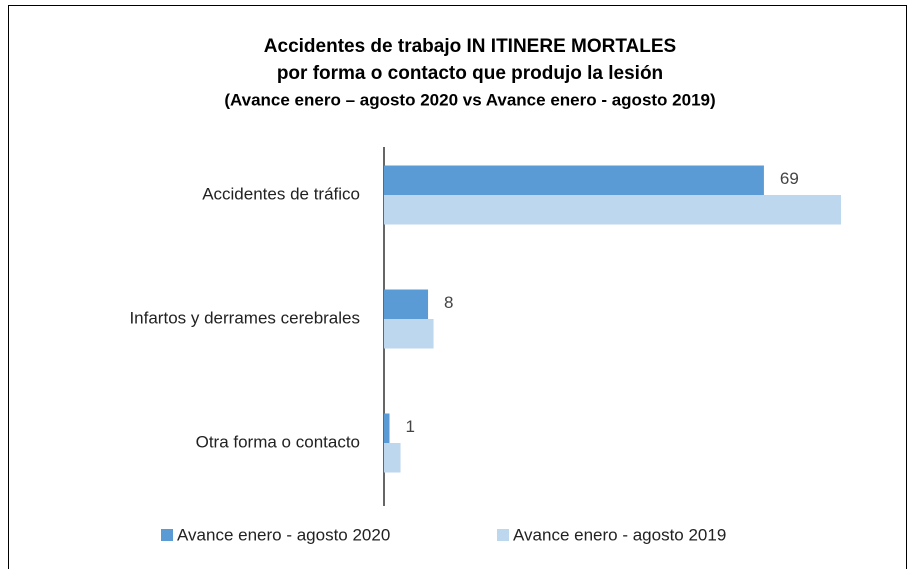 The height and width of the screenshot is (569, 910). What do you see at coordinates (283, 534) in the screenshot?
I see `legend-label: Avance enero - agosto 2020` at bounding box center [283, 534].